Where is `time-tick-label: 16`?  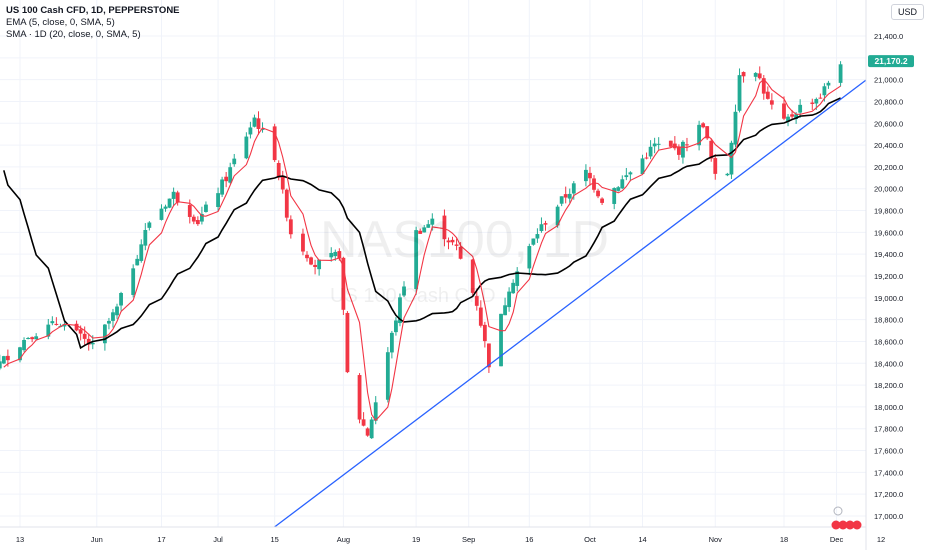 time-tick-label: 16 is located at coordinates (529, 539).